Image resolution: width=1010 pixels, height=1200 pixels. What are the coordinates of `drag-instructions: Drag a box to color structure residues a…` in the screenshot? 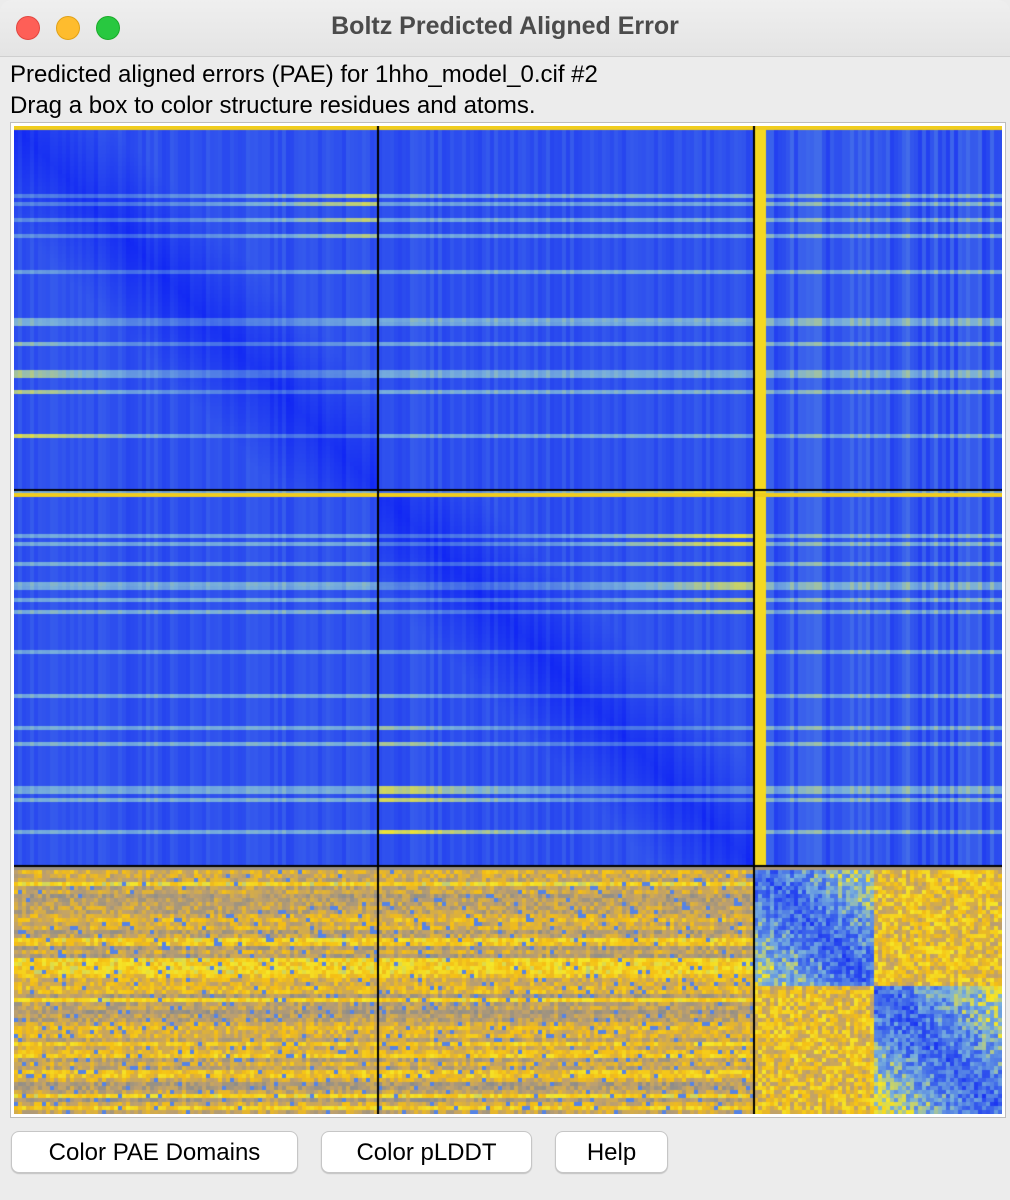 It's located at (273, 106).